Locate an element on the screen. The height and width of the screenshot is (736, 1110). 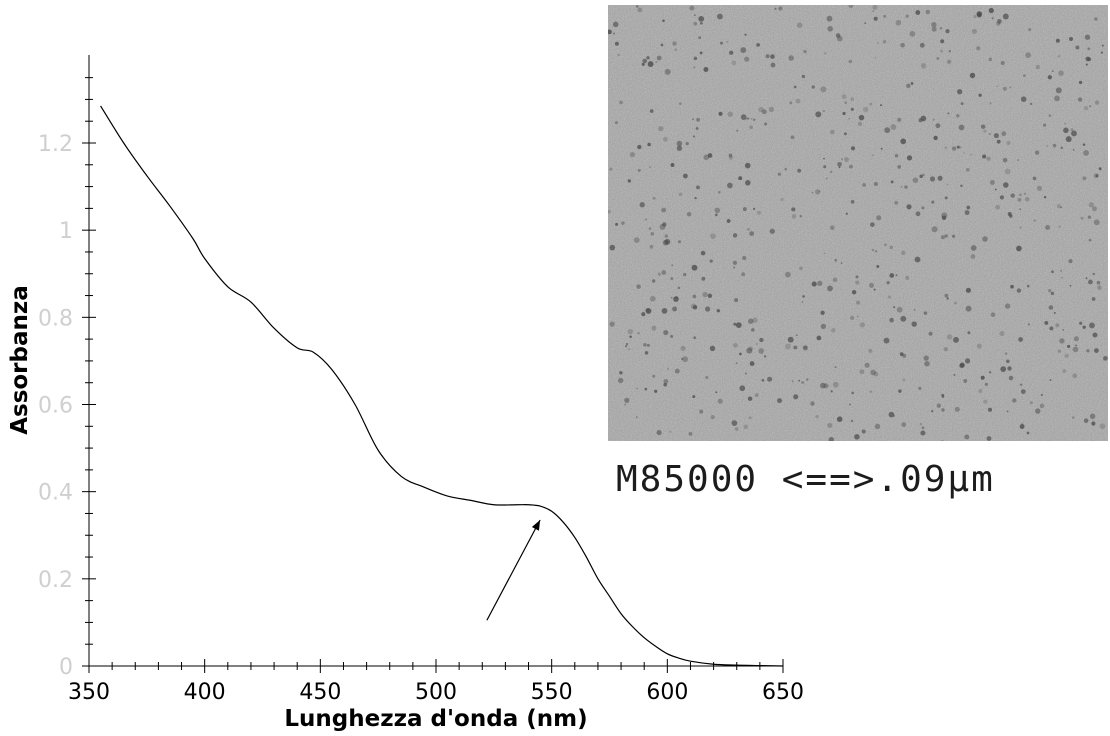
y-tick-label: 0.2 is located at coordinates (55, 580).